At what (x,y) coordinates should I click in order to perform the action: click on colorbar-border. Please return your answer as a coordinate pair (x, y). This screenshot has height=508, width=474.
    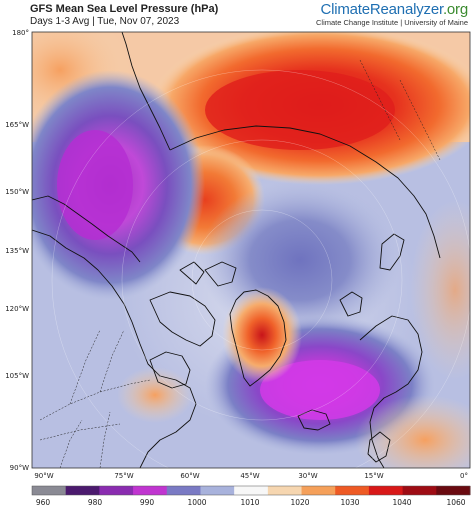
    Looking at the image, I should click on (251, 490).